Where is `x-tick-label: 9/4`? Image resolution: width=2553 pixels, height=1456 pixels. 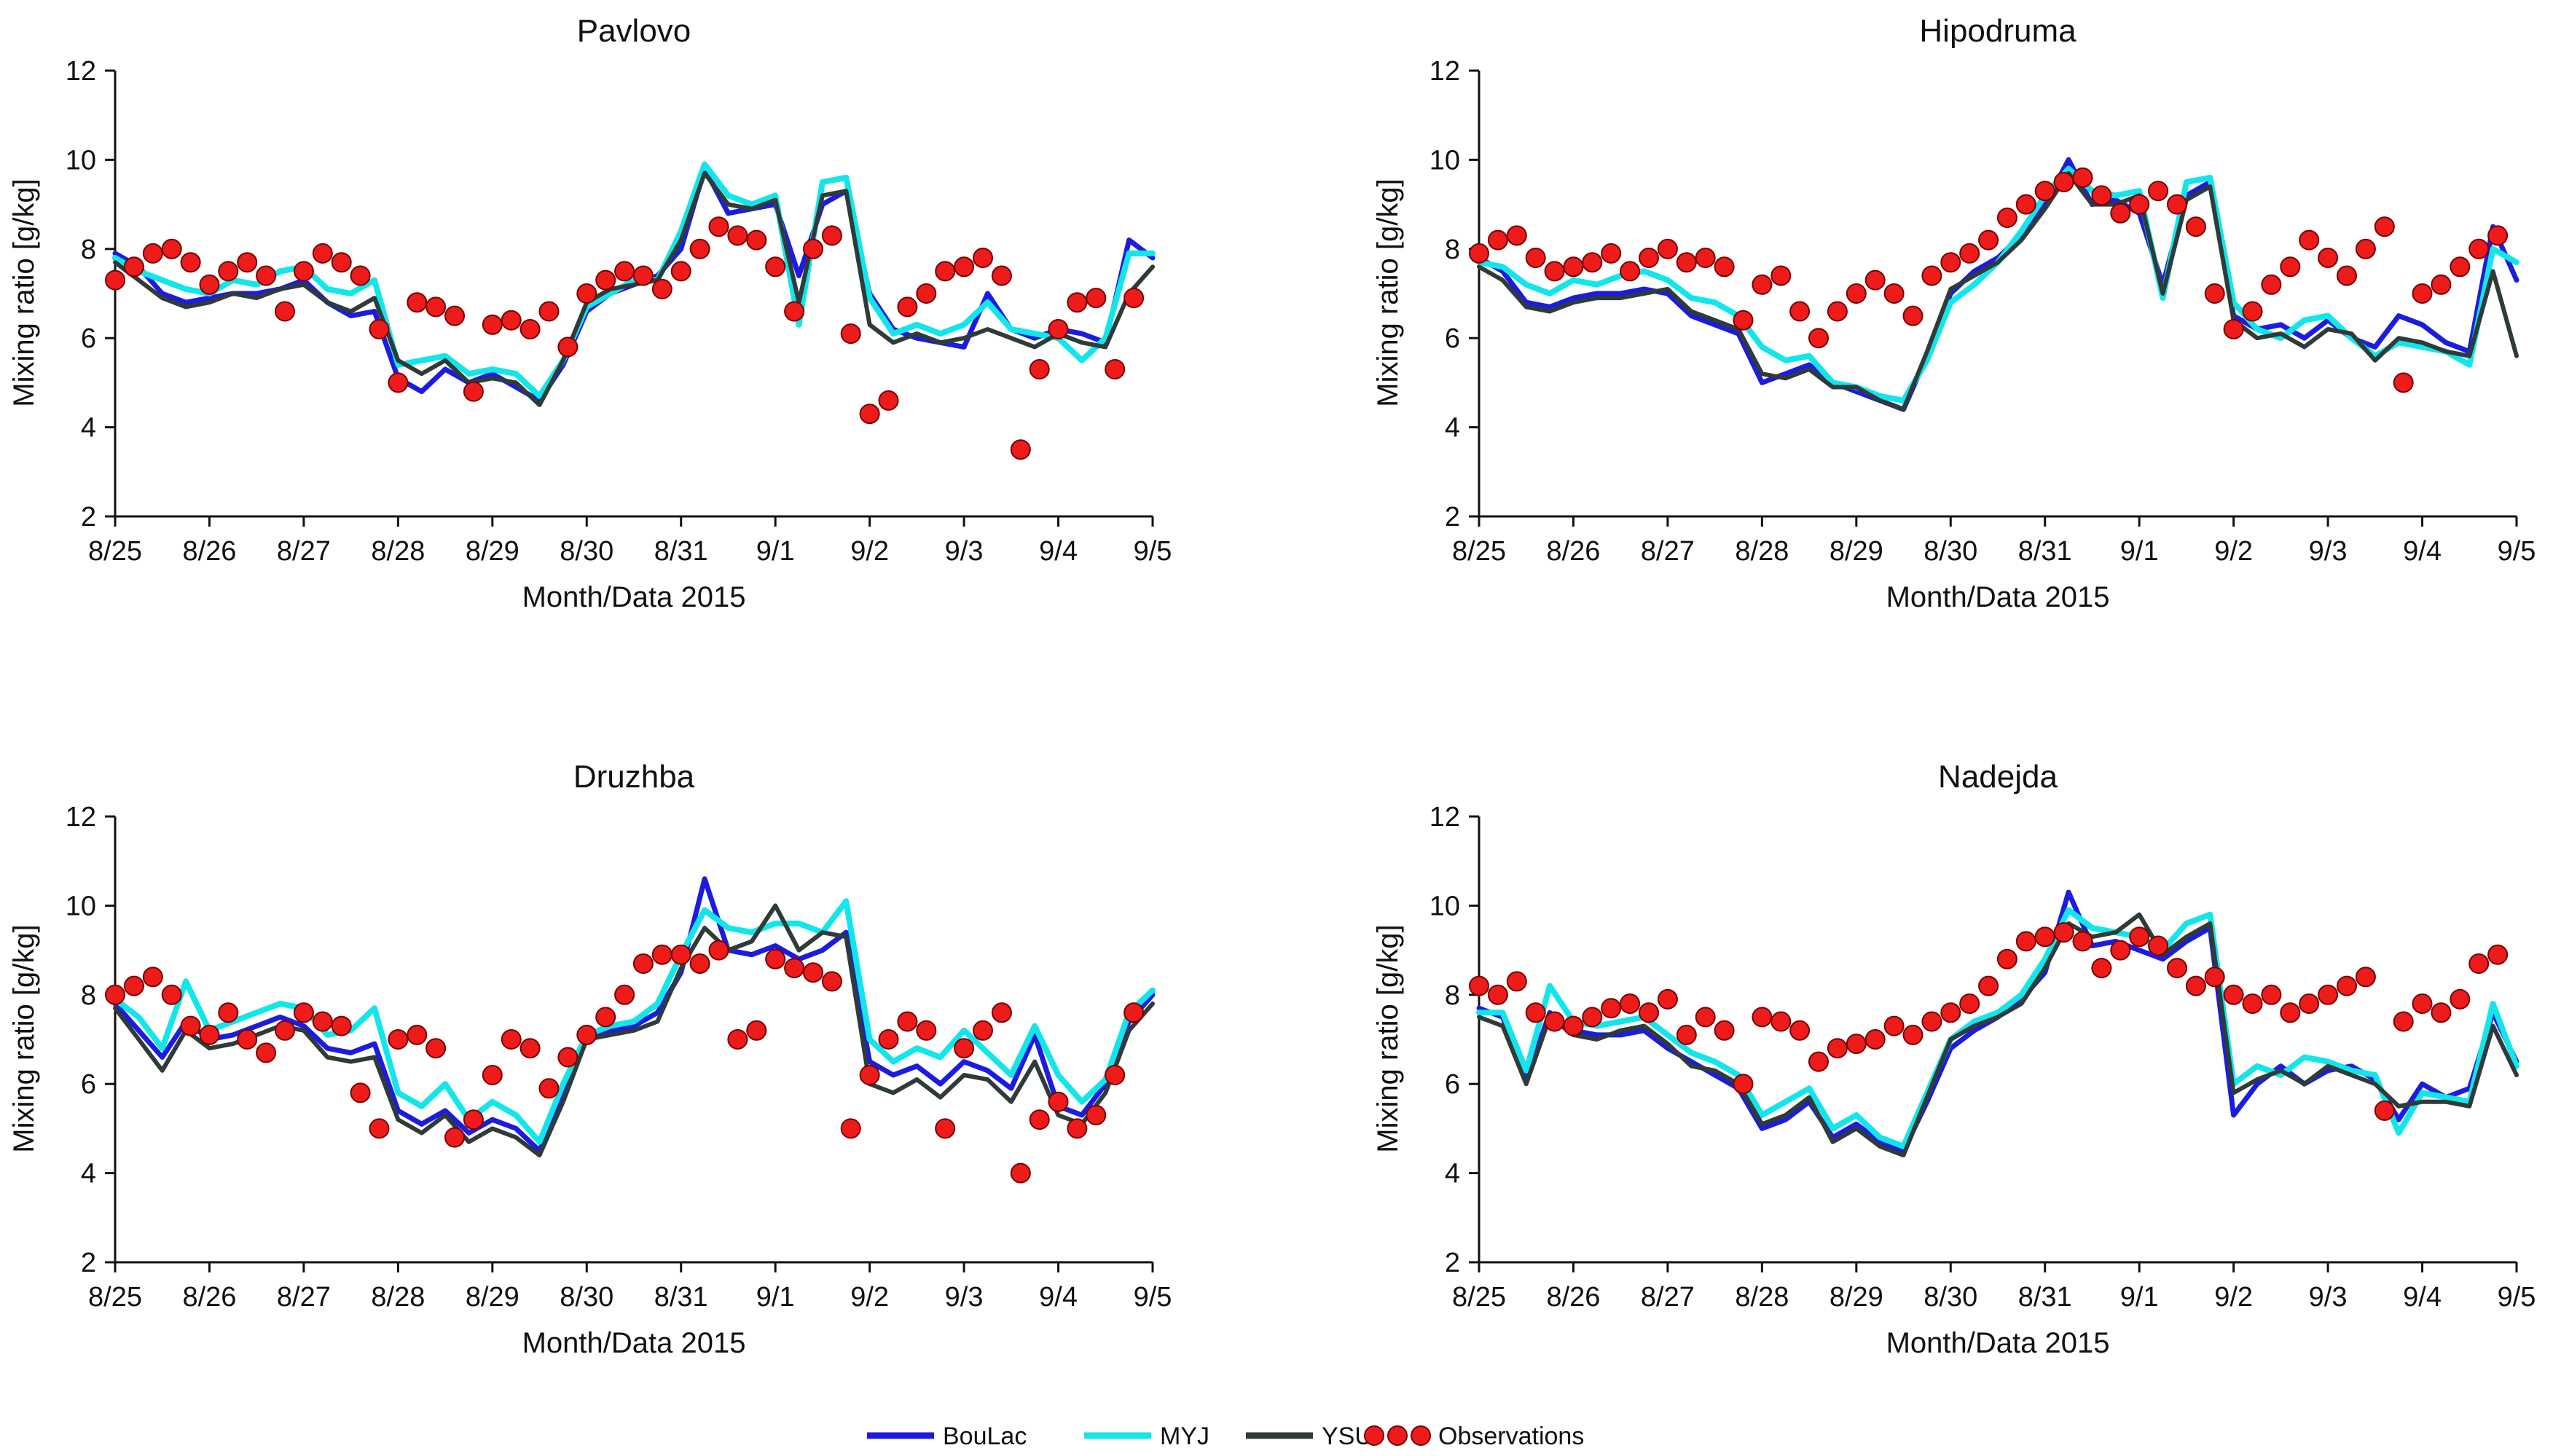 x-tick-label: 9/4 is located at coordinates (1058, 551).